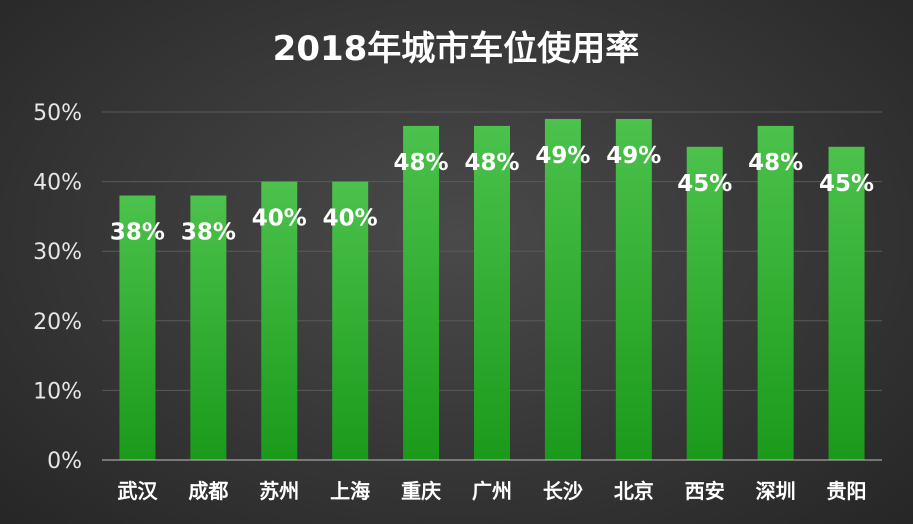 This screenshot has height=524, width=913. What do you see at coordinates (208, 491) in the screenshot?
I see `x-category-label: 成都` at bounding box center [208, 491].